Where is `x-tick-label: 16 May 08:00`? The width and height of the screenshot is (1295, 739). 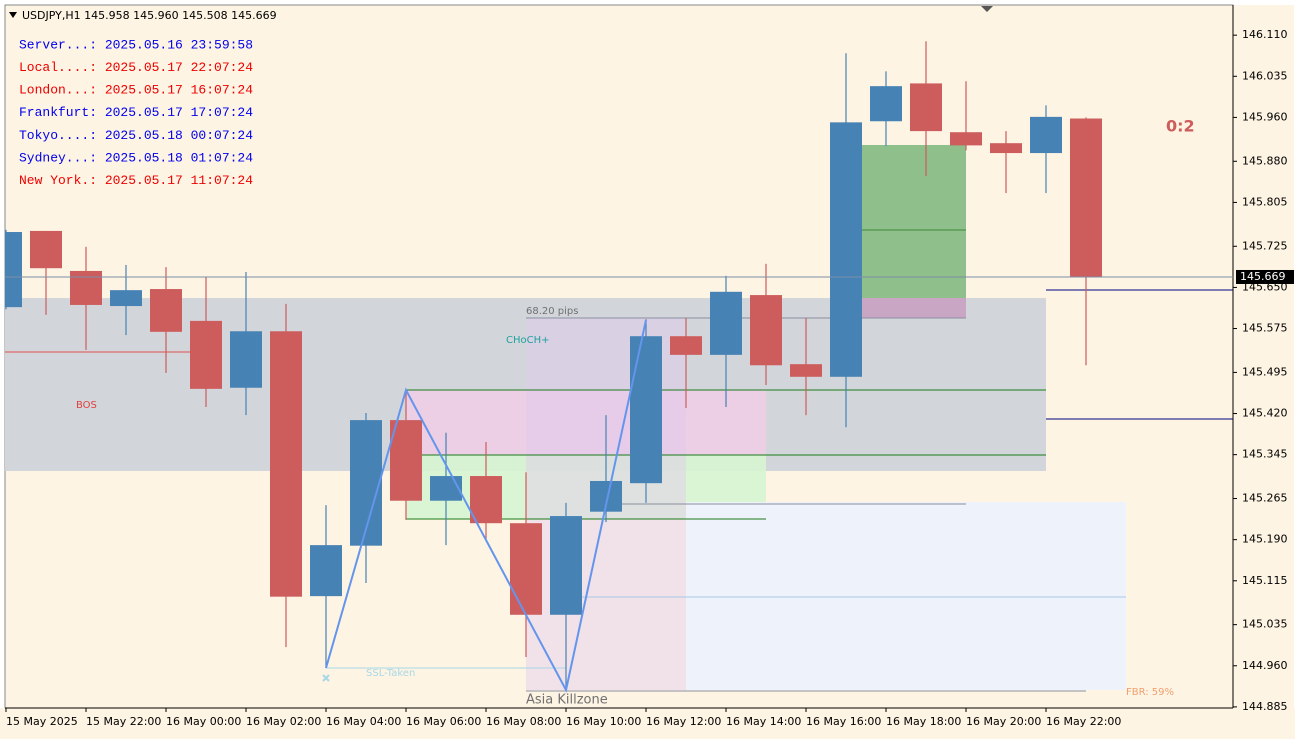
x-tick-label: 16 May 08:00 is located at coordinates (523, 721).